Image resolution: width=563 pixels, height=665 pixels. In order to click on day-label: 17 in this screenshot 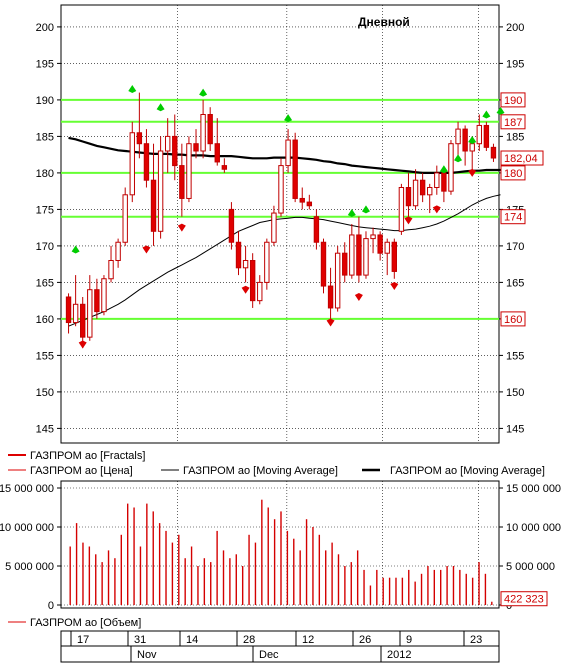, I will do `click(83, 640)`.